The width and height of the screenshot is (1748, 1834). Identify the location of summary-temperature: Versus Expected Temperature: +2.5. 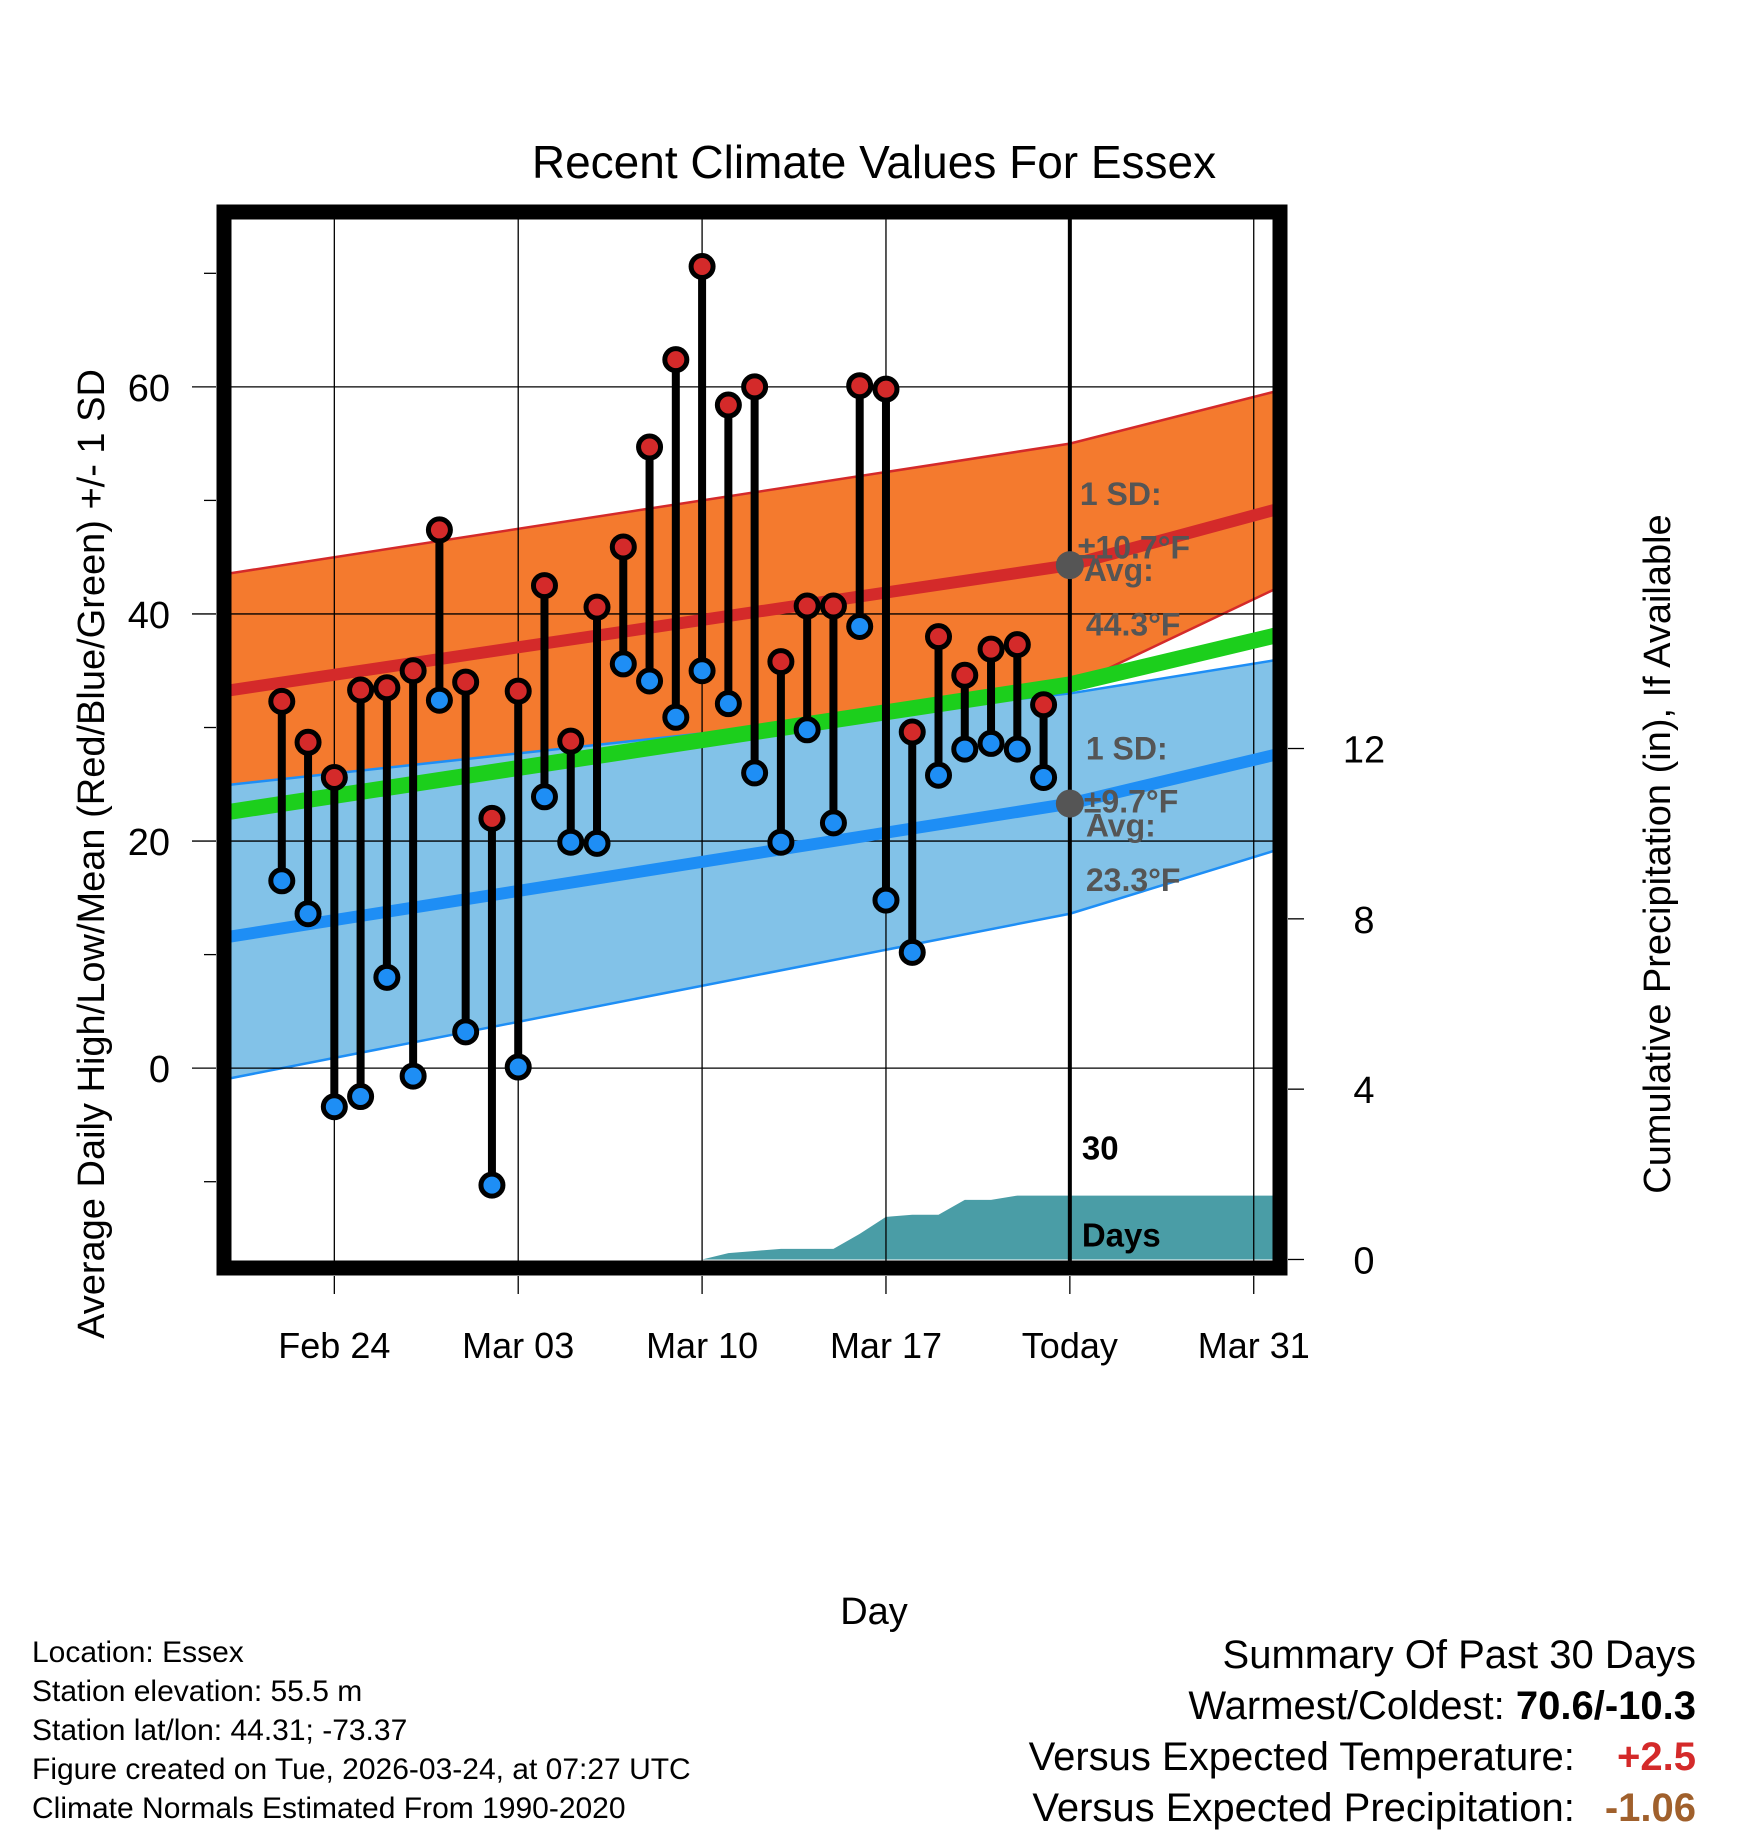
(1362, 1757).